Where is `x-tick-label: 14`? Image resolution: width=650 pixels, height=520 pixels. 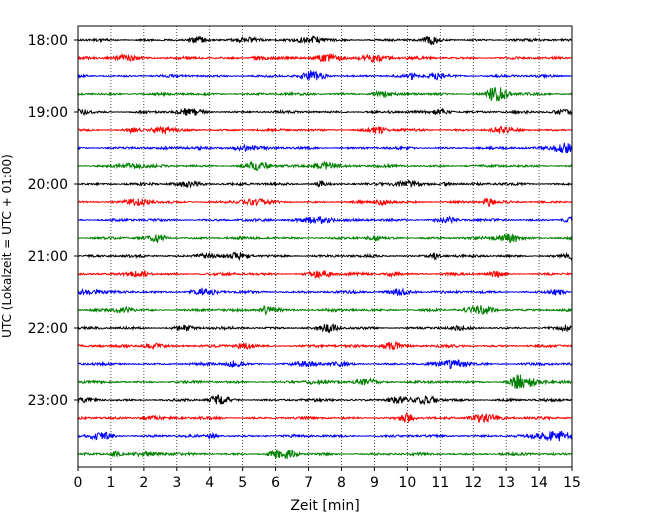 x-tick-label: 14 is located at coordinates (539, 483).